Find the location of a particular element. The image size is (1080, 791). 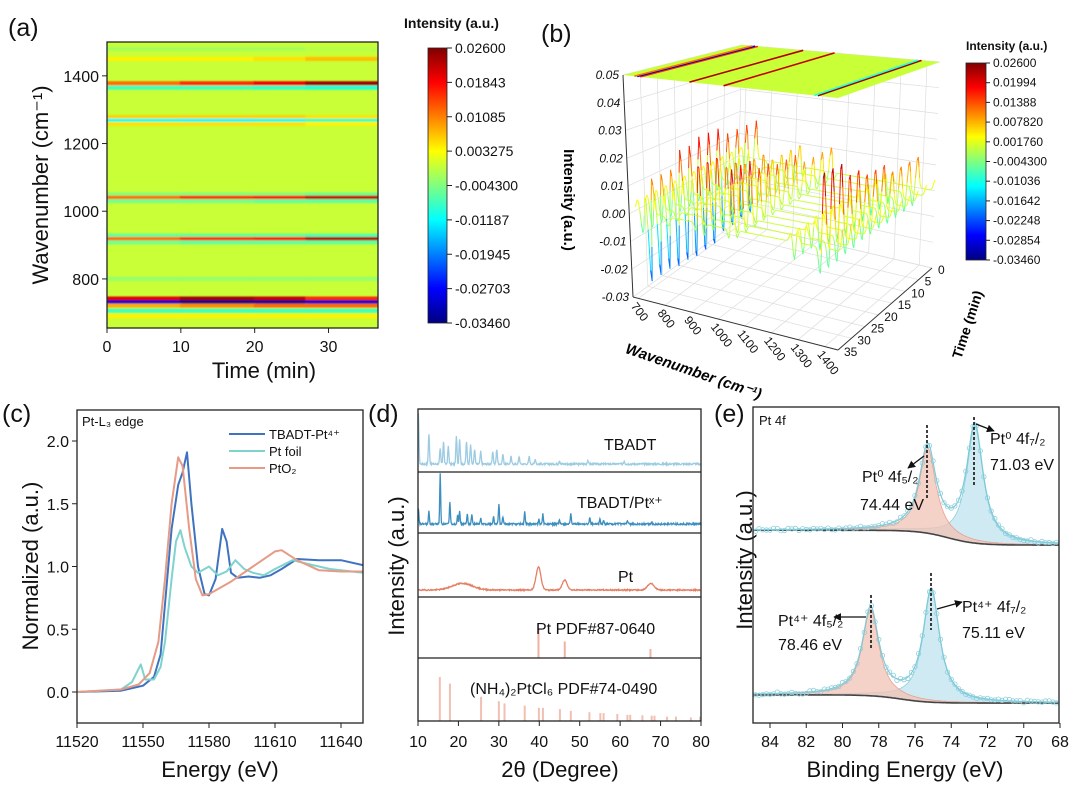

a-colorbar-label: -0.01945 is located at coordinates (482, 254).